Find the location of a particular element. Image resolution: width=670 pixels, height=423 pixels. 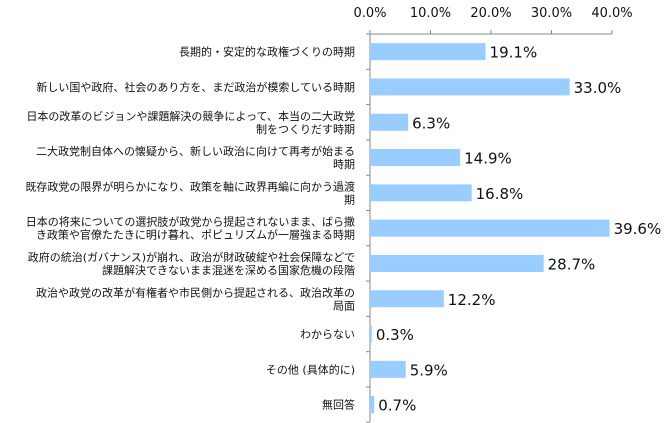

category-label: 二大政党制自体への懐疑から、新しい政治に向けて再考が始まる時期 is located at coordinates (195, 157).